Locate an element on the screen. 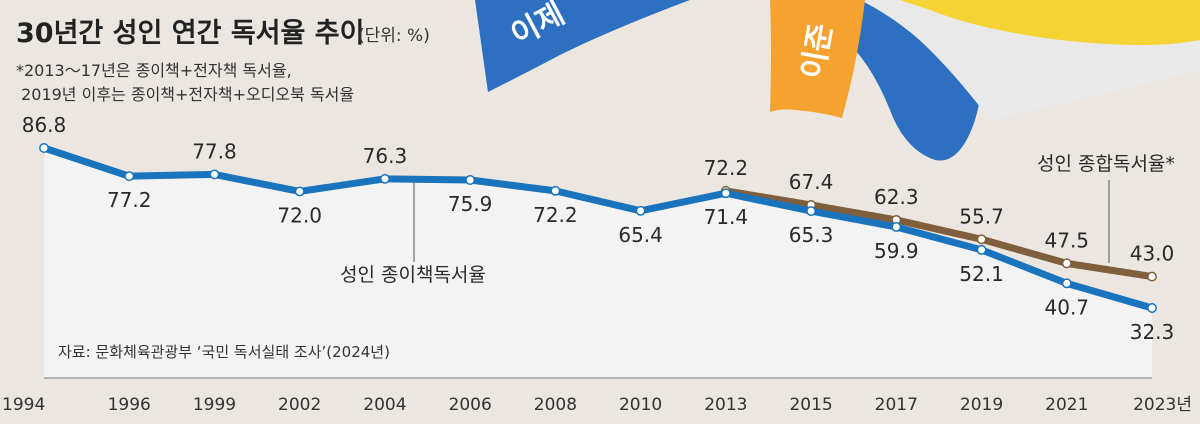  book-yellow-cover is located at coordinates (1050, 22).